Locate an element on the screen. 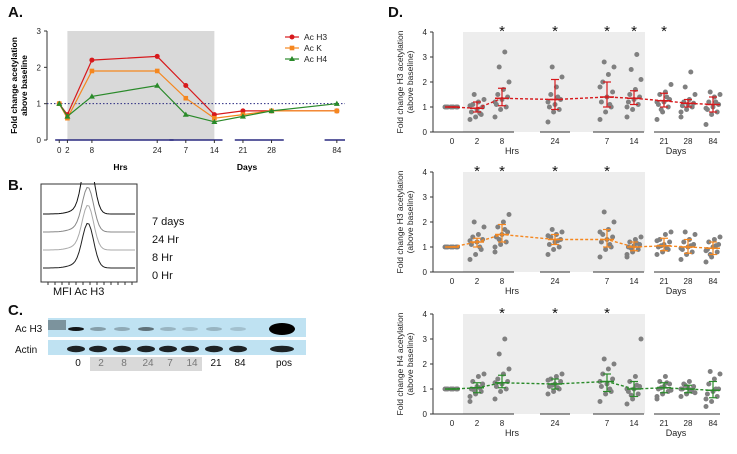  blot-strip-actin is located at coordinates (177, 347).